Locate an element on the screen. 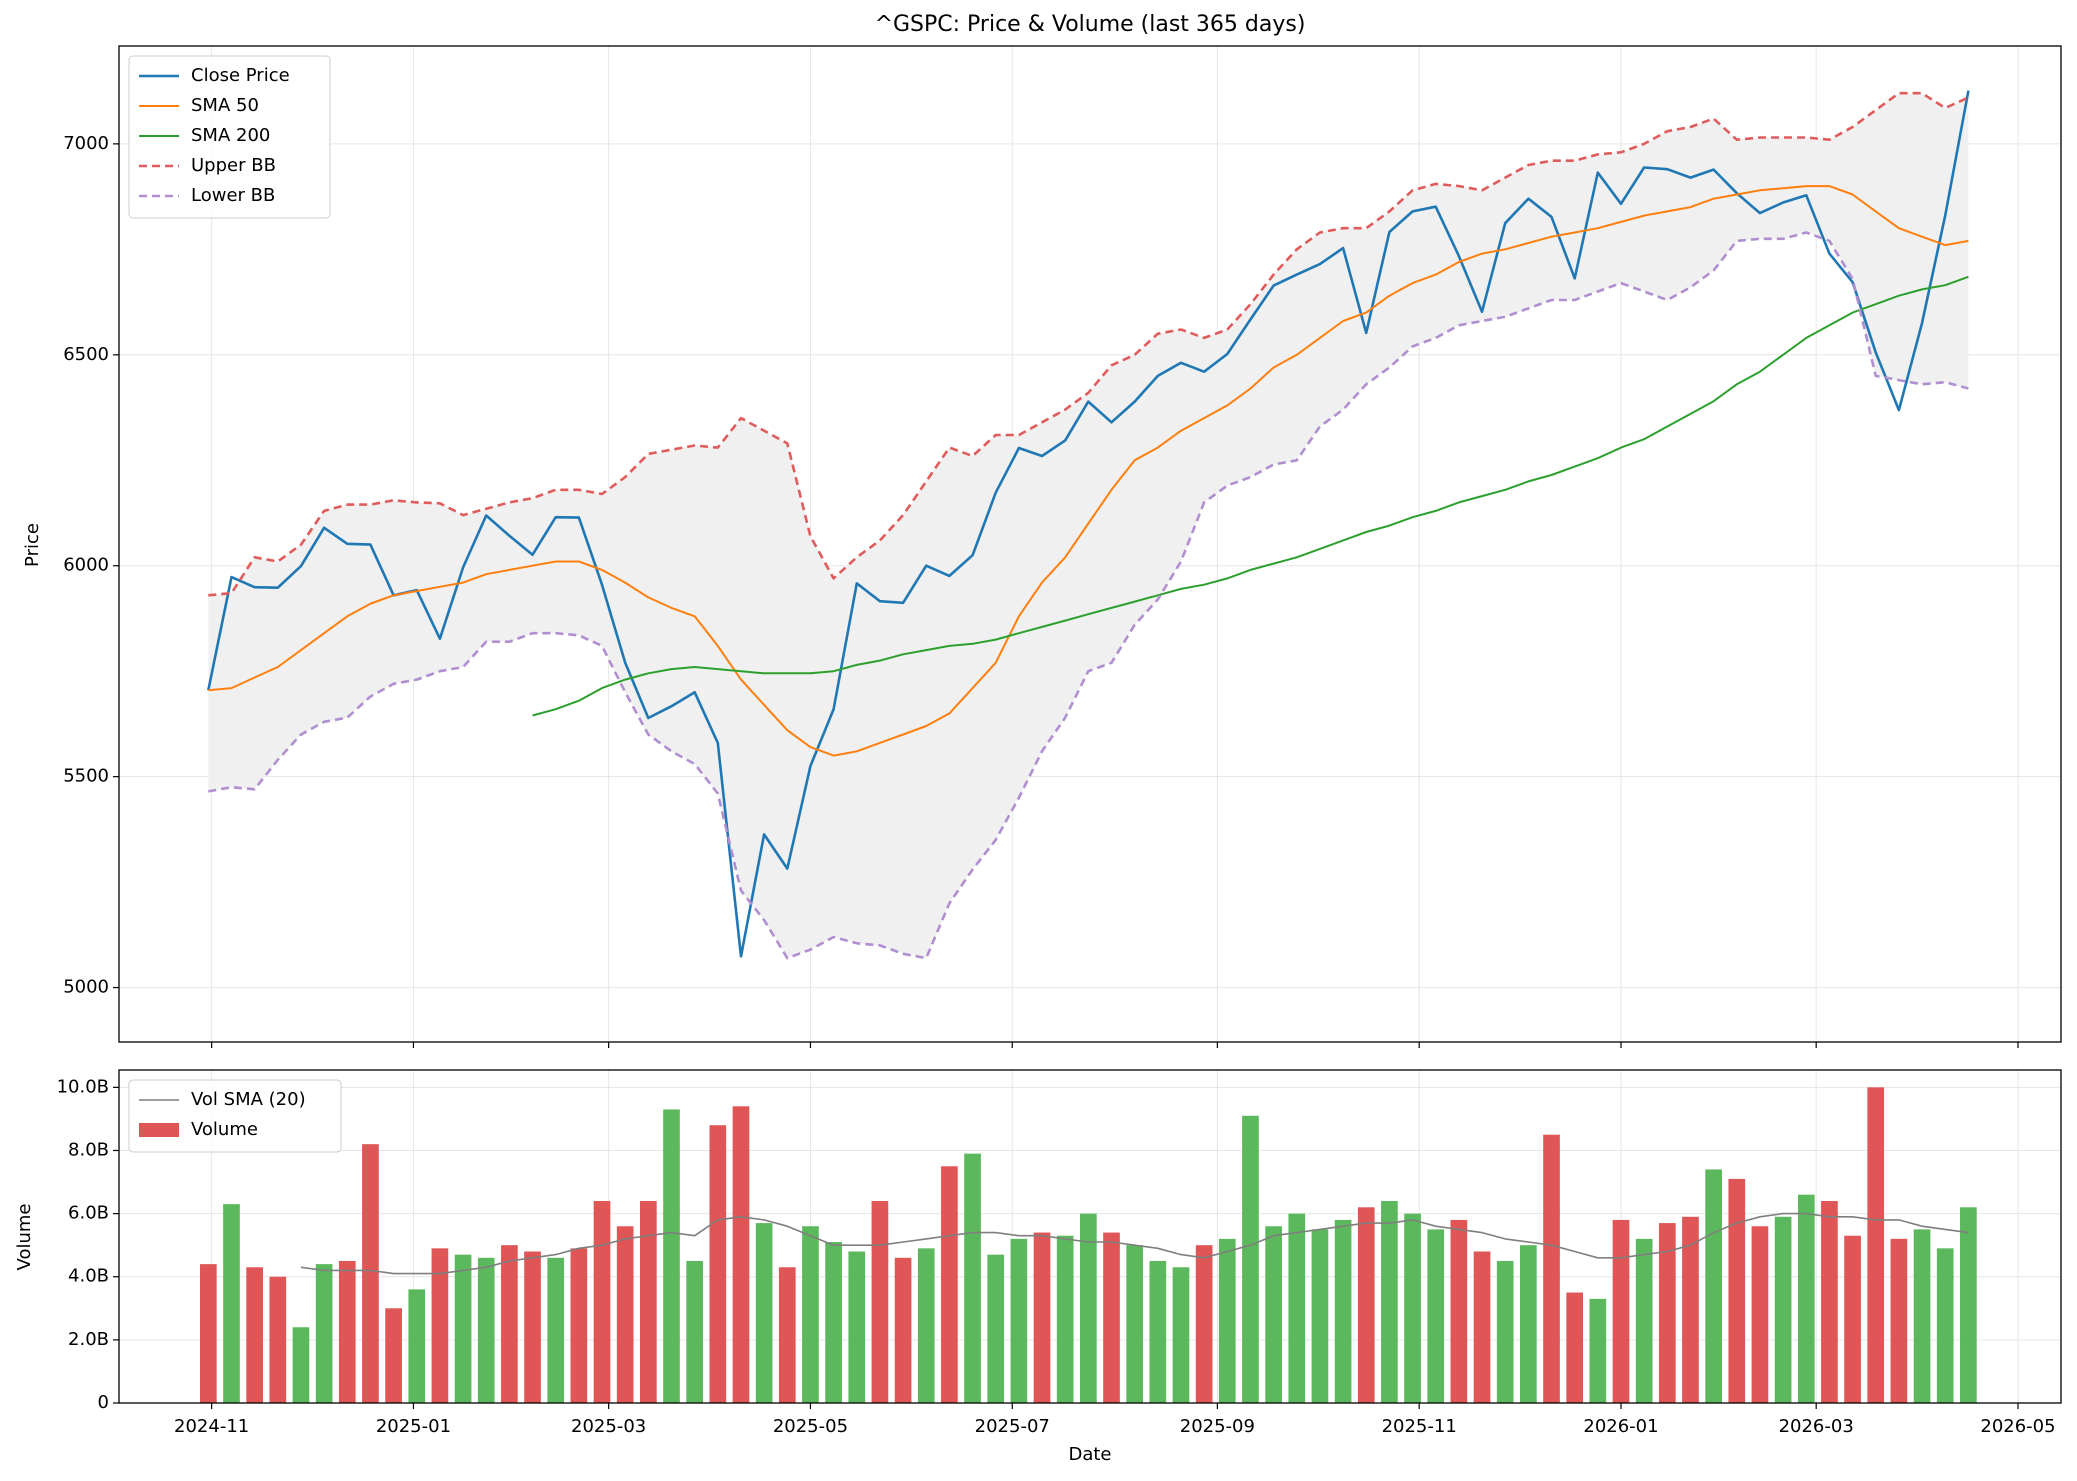 The height and width of the screenshot is (1481, 2077). y-tick-label: 6500 is located at coordinates (86, 354).